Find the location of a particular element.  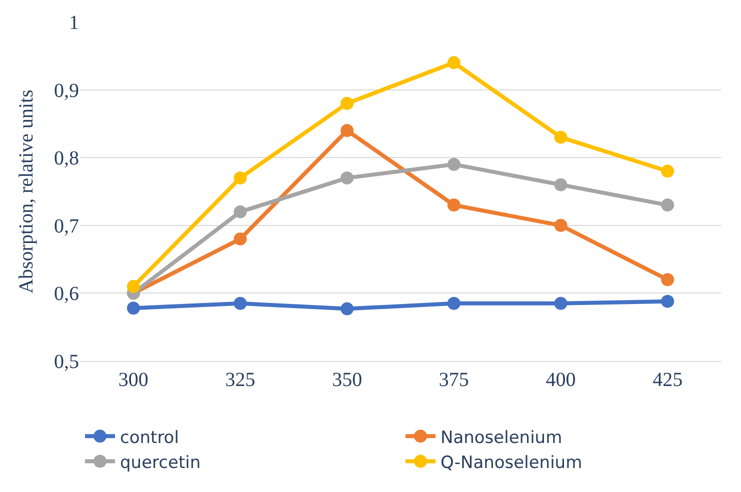

x-tick-label: 350 is located at coordinates (347, 380).